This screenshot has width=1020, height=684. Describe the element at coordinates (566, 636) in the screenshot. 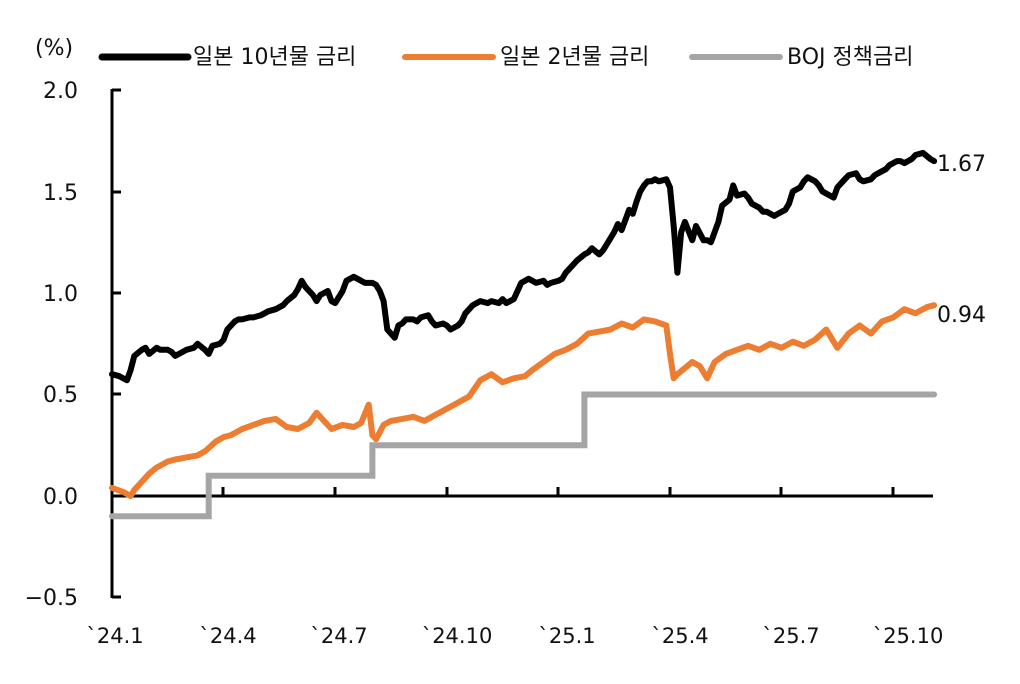

I see `x-tick-label: `25.1` at that location.